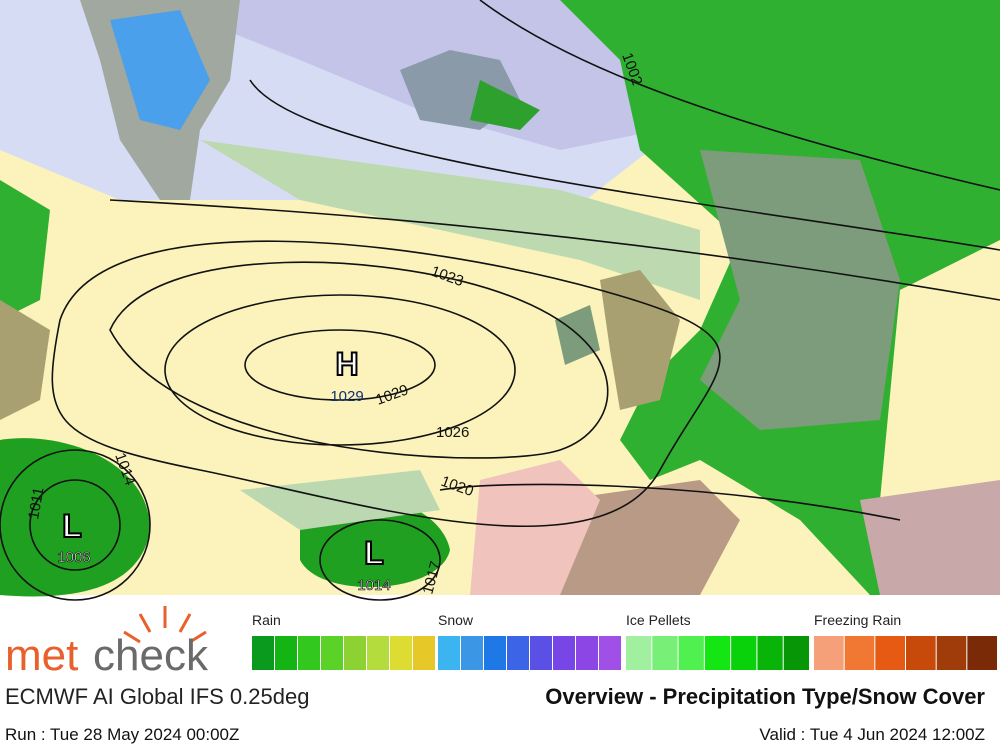  Describe the element at coordinates (122, 734) in the screenshot. I see `run-time: Run : Tue 28 May 2024 00:00Z` at that location.